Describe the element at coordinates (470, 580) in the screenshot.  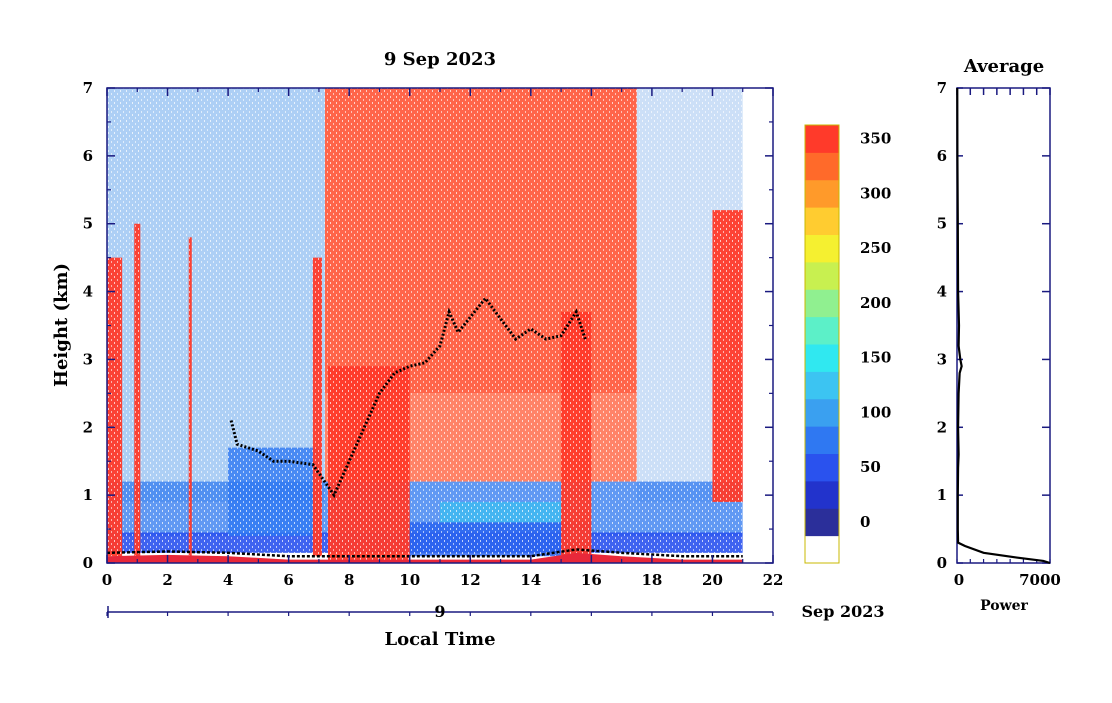
I see `x-tick-label: 12` at that location.